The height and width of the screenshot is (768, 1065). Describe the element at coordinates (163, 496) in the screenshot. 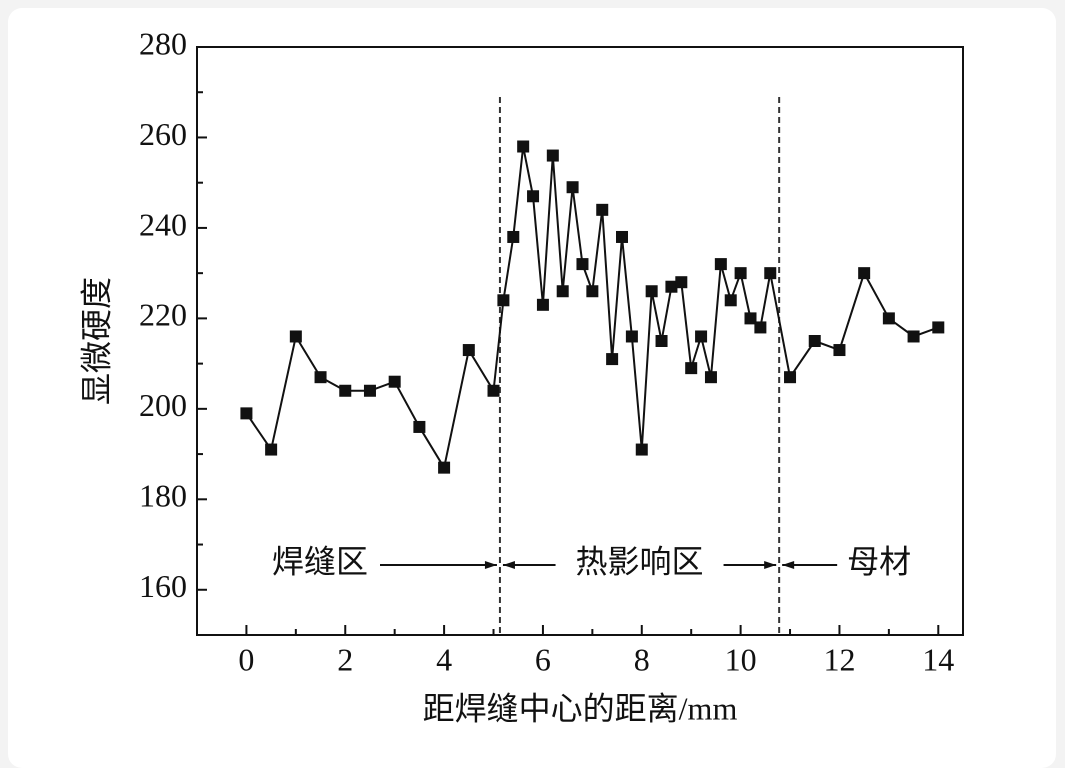

I see `y-tick-label: 180` at that location.